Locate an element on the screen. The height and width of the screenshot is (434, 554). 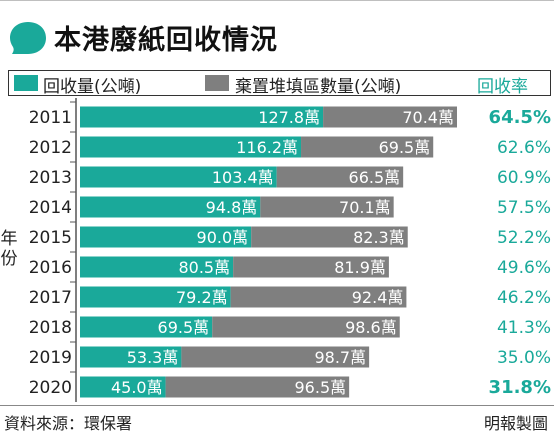
recycled-value-label: 79.2萬 is located at coordinates (202, 297).